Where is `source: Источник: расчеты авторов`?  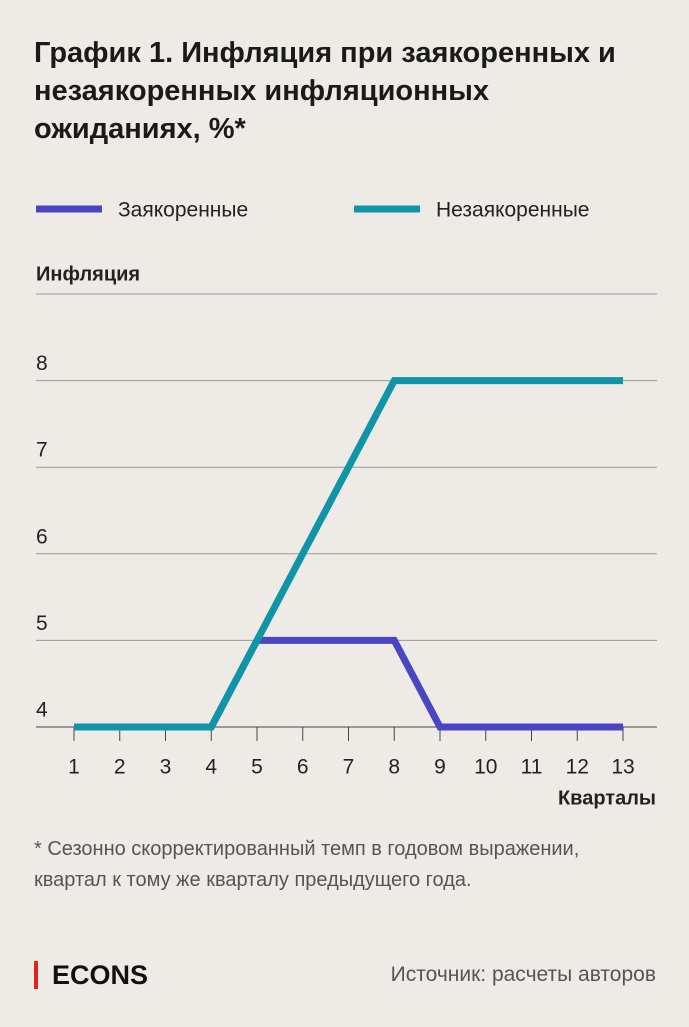 source: Источник: расчеты авторов is located at coordinates (523, 974).